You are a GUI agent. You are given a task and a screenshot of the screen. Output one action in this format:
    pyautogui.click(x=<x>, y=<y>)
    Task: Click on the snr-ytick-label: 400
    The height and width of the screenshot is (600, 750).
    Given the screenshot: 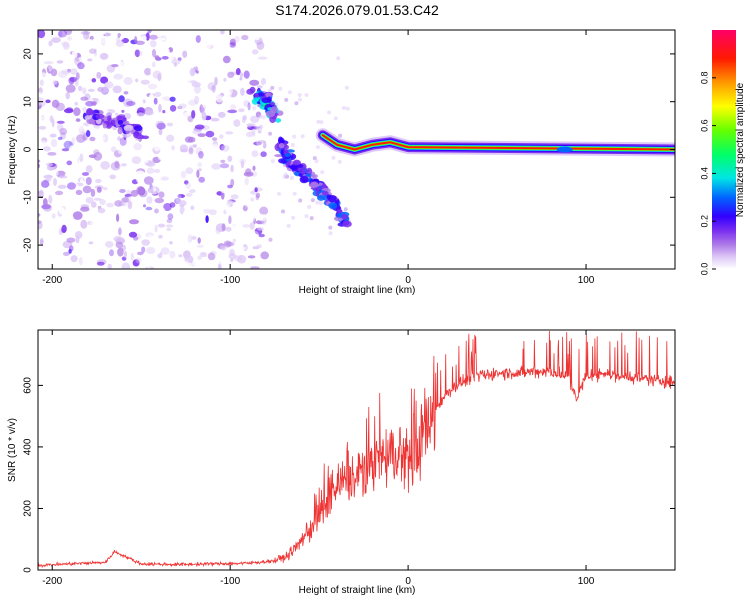 What is the action you would take?
    pyautogui.click(x=28, y=446)
    